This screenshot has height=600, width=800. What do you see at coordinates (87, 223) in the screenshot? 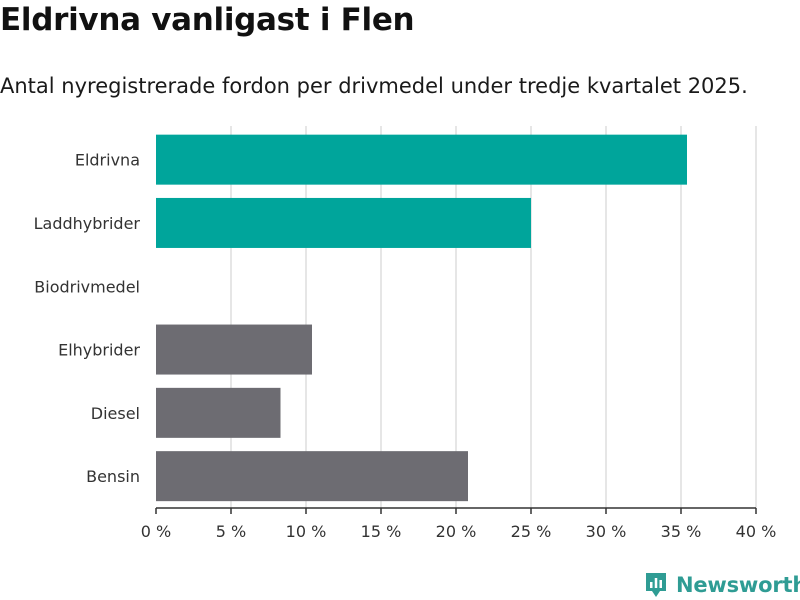
I see `category-label: Laddhybrider` at bounding box center [87, 223].